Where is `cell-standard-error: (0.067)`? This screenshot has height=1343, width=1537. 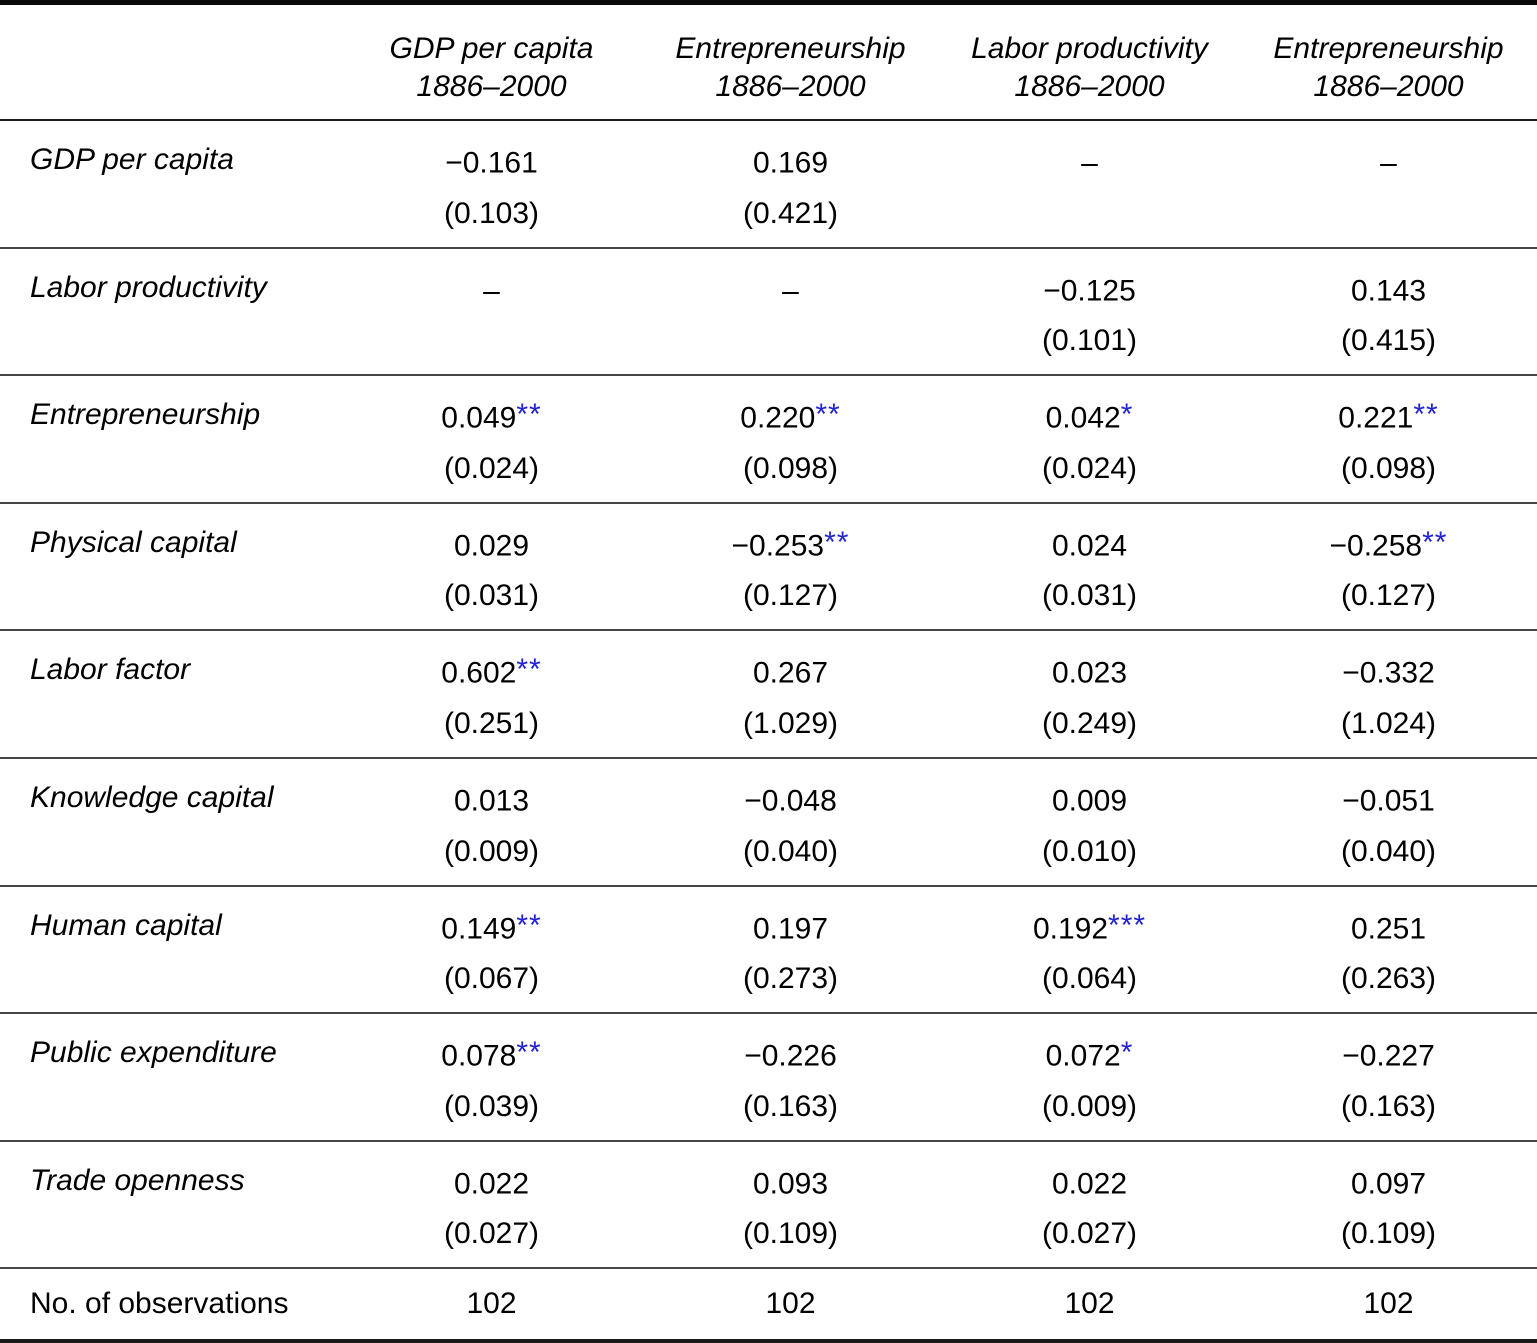 cell-standard-error: (0.067) is located at coordinates (491, 979).